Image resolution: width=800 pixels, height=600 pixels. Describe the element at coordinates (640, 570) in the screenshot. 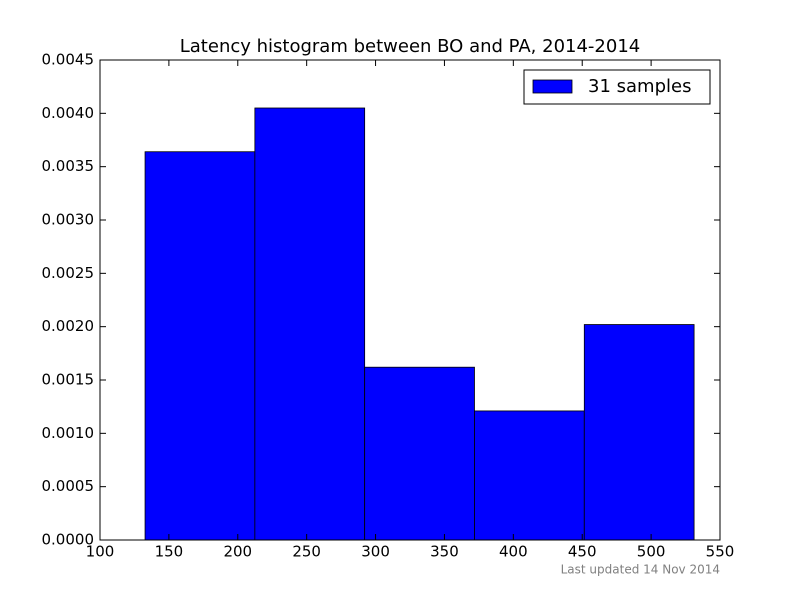

I see `footer: Last updated 14 Nov 2014` at that location.